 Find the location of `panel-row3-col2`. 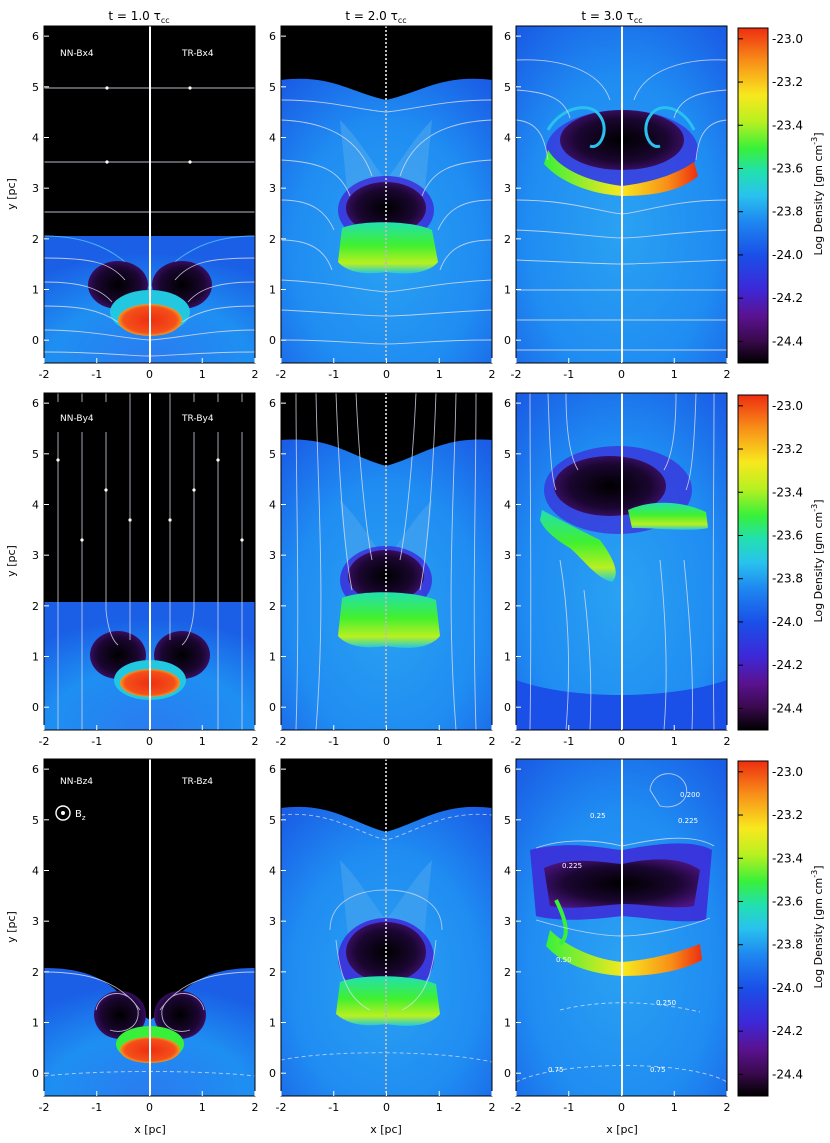

panel-row3-col2 is located at coordinates (386, 927).